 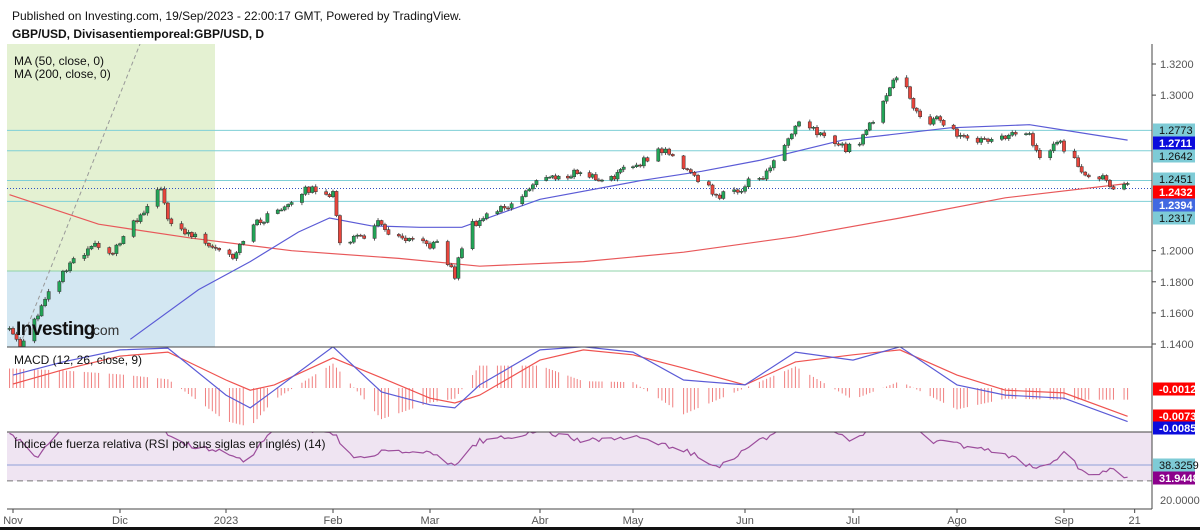 I want to click on time-tick-label: Ago, so click(x=957, y=521).